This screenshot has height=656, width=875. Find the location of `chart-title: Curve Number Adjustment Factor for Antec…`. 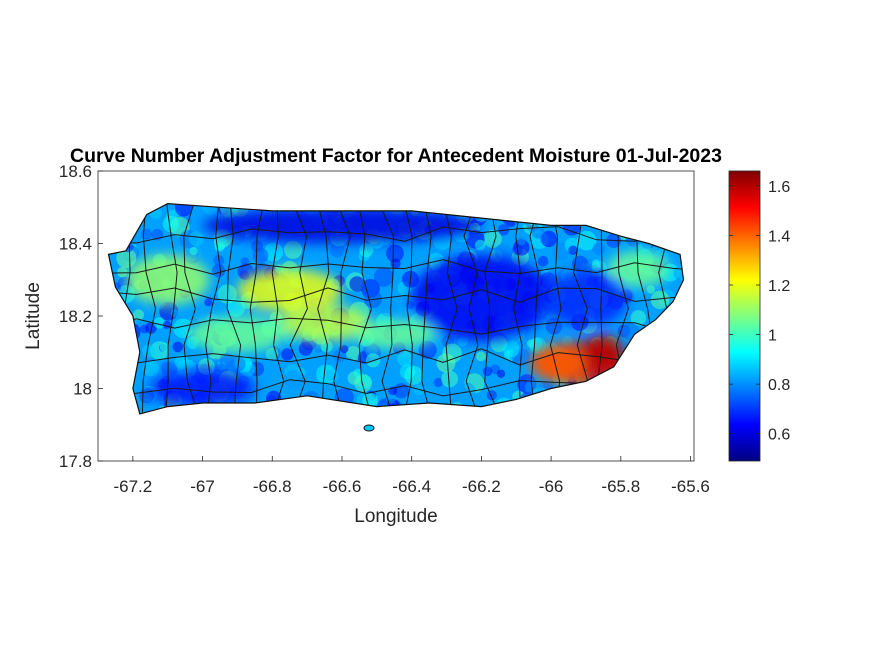

chart-title: Curve Number Adjustment Factor for Antec… is located at coordinates (396, 156).